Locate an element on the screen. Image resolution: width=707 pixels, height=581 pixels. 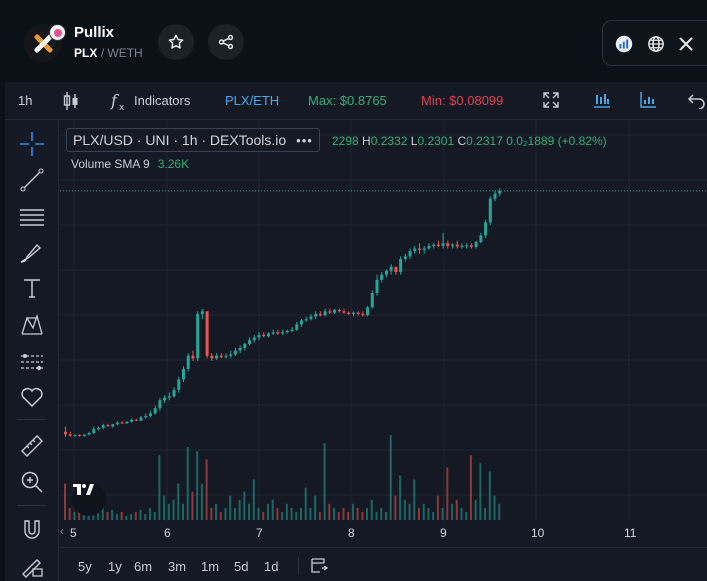
globe-icon is located at coordinates (656, 44).